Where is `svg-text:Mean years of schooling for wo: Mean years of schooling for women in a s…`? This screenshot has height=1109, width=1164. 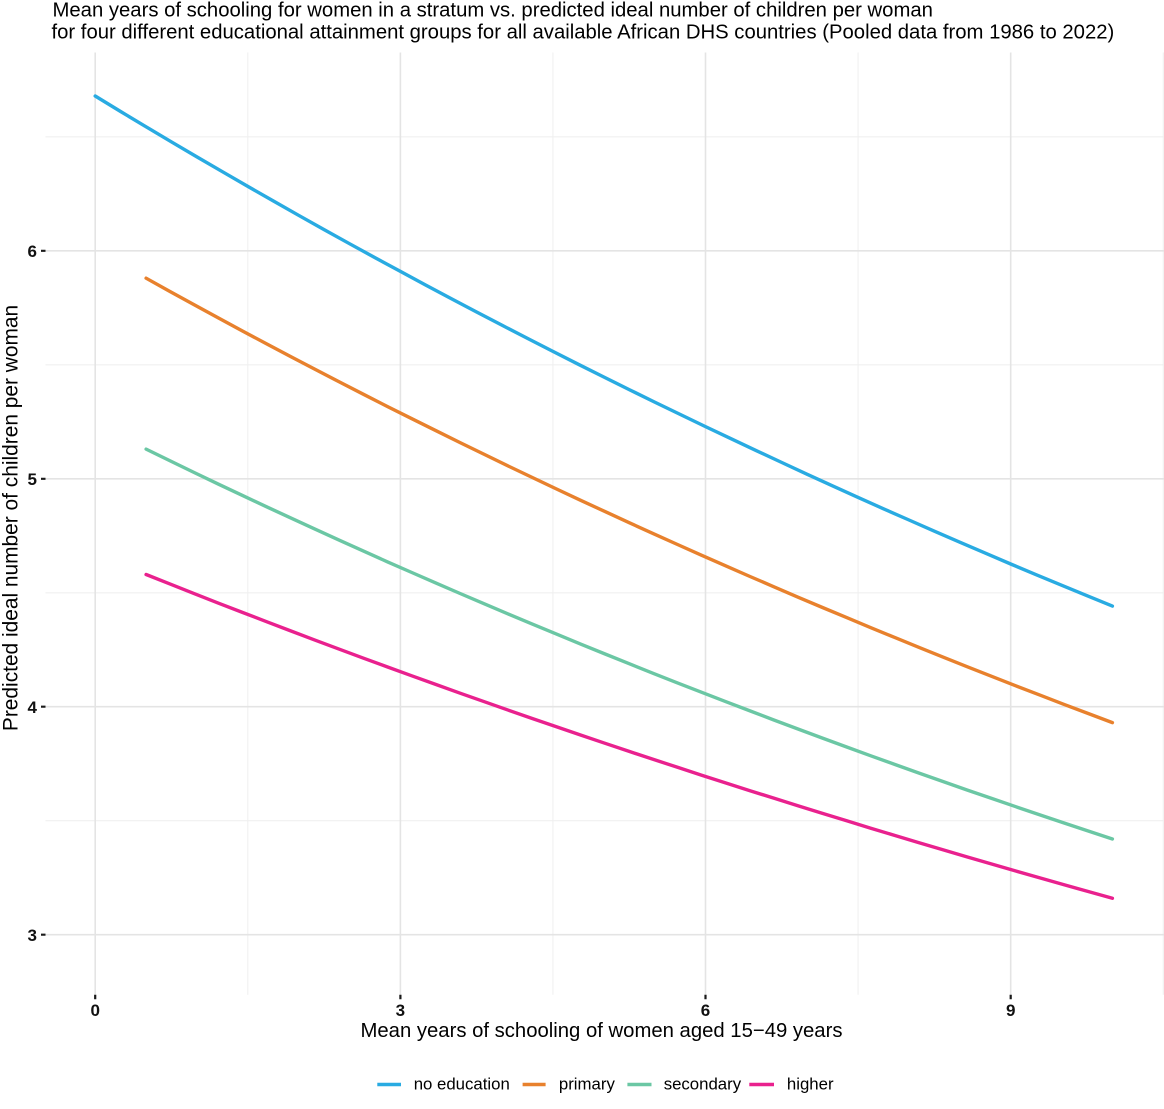 svg-text:Mean years of schooling for wo: Mean years of schooling for women in a s… is located at coordinates (493, 11).